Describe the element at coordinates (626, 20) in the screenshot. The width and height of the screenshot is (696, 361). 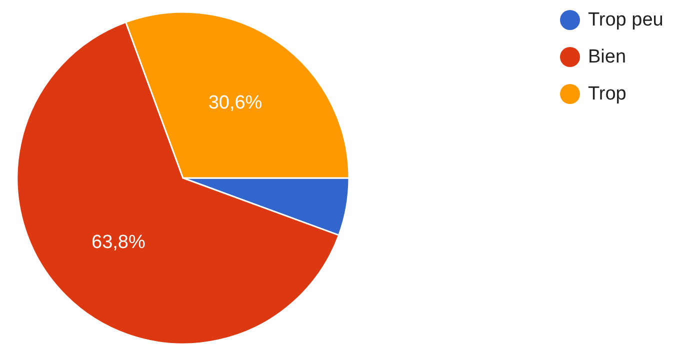
I see `legend-label: Trop peu` at that location.